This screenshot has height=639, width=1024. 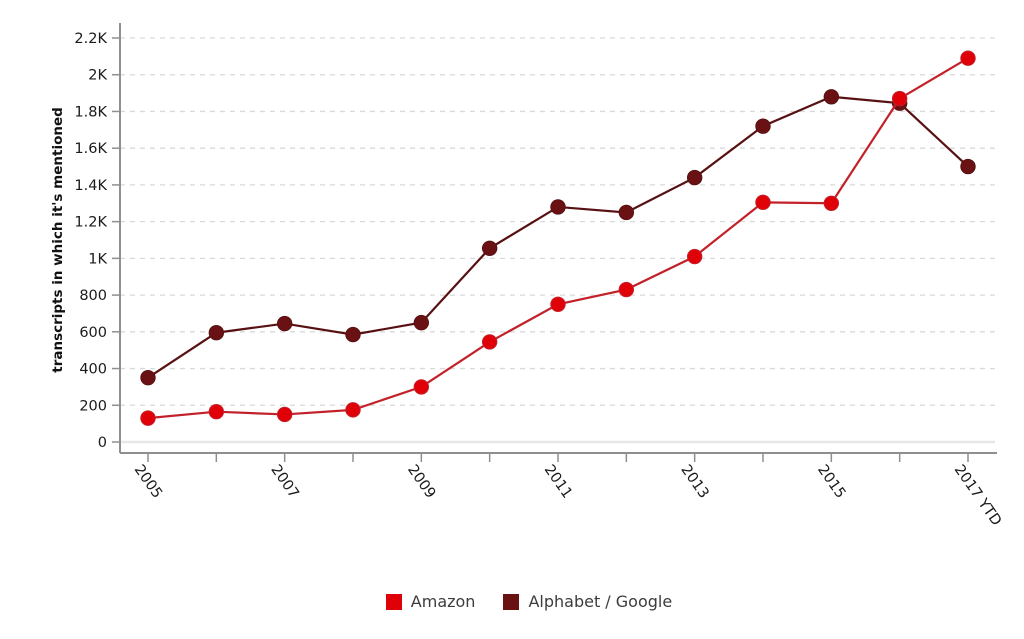 I want to click on point-alphabet-google-2005, so click(x=148, y=378).